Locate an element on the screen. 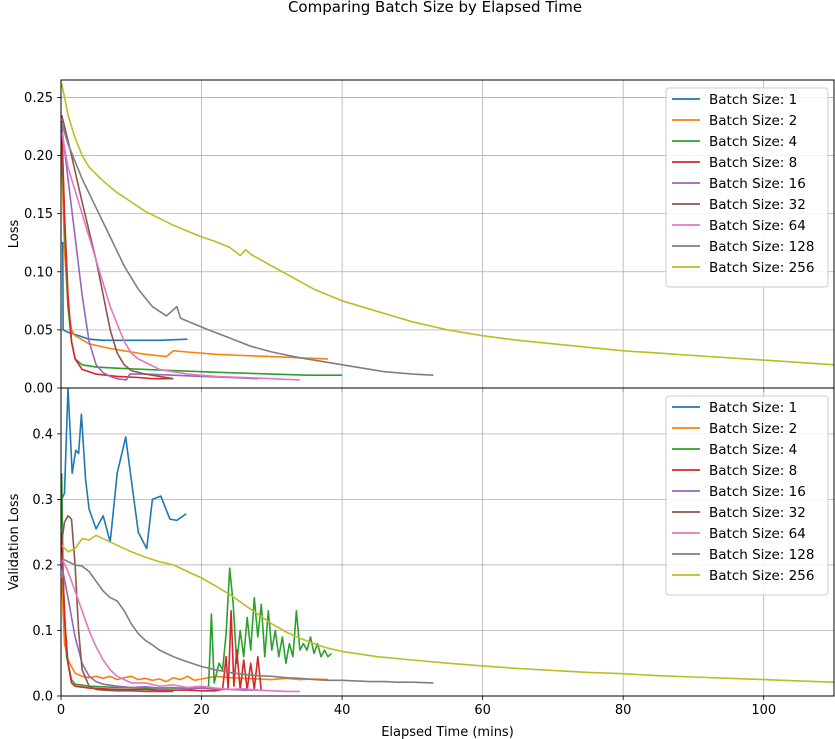 The image size is (835, 739). x-tick-label: 60 is located at coordinates (482, 710).